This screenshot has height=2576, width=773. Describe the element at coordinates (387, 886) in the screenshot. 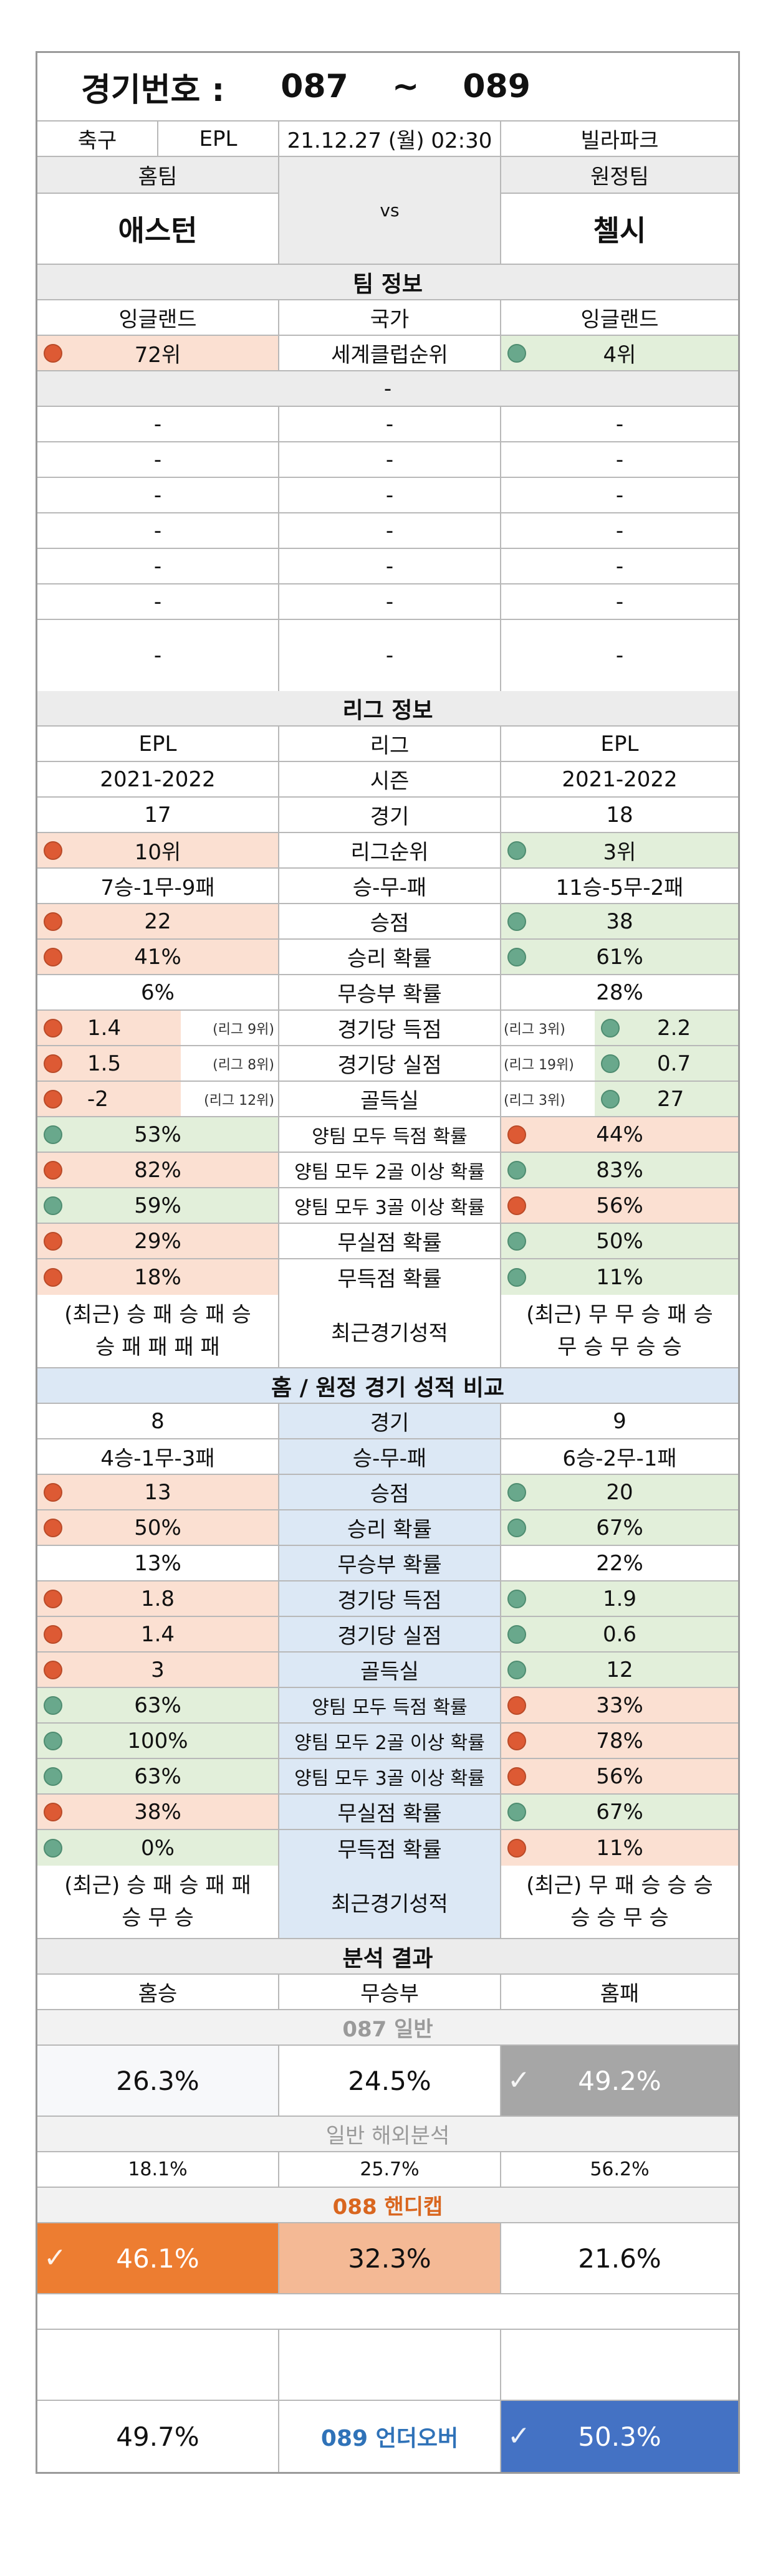

I see `stat-row: 7승-1무-9패 승-무-패 11승-5무-2패` at that location.